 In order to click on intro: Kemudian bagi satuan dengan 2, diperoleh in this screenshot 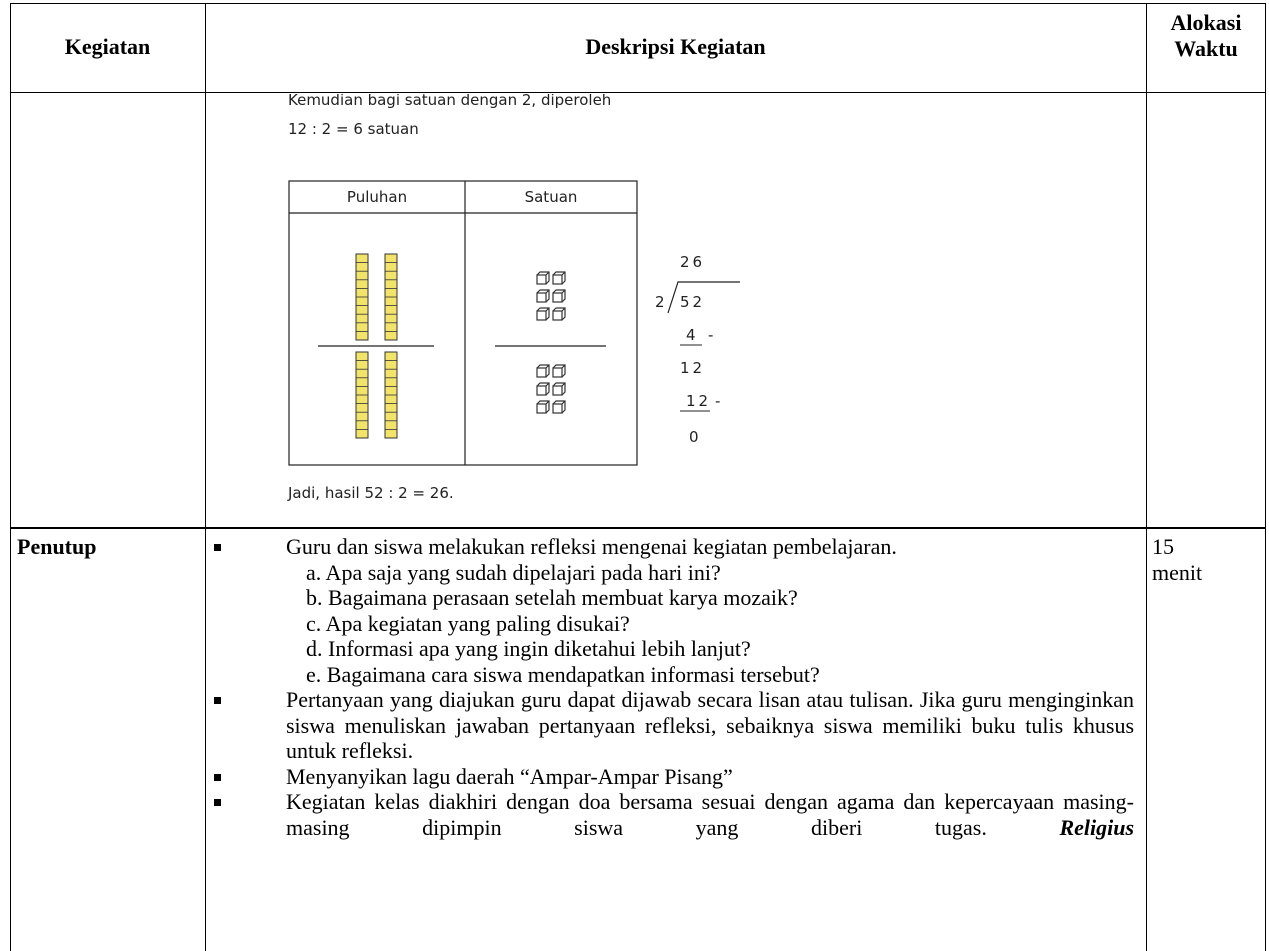, I will do `click(449, 101)`.